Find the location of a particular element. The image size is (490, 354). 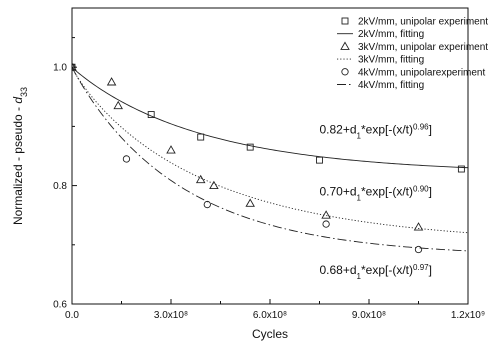

y-tick-label-2: 1.0 is located at coordinates (60, 68).